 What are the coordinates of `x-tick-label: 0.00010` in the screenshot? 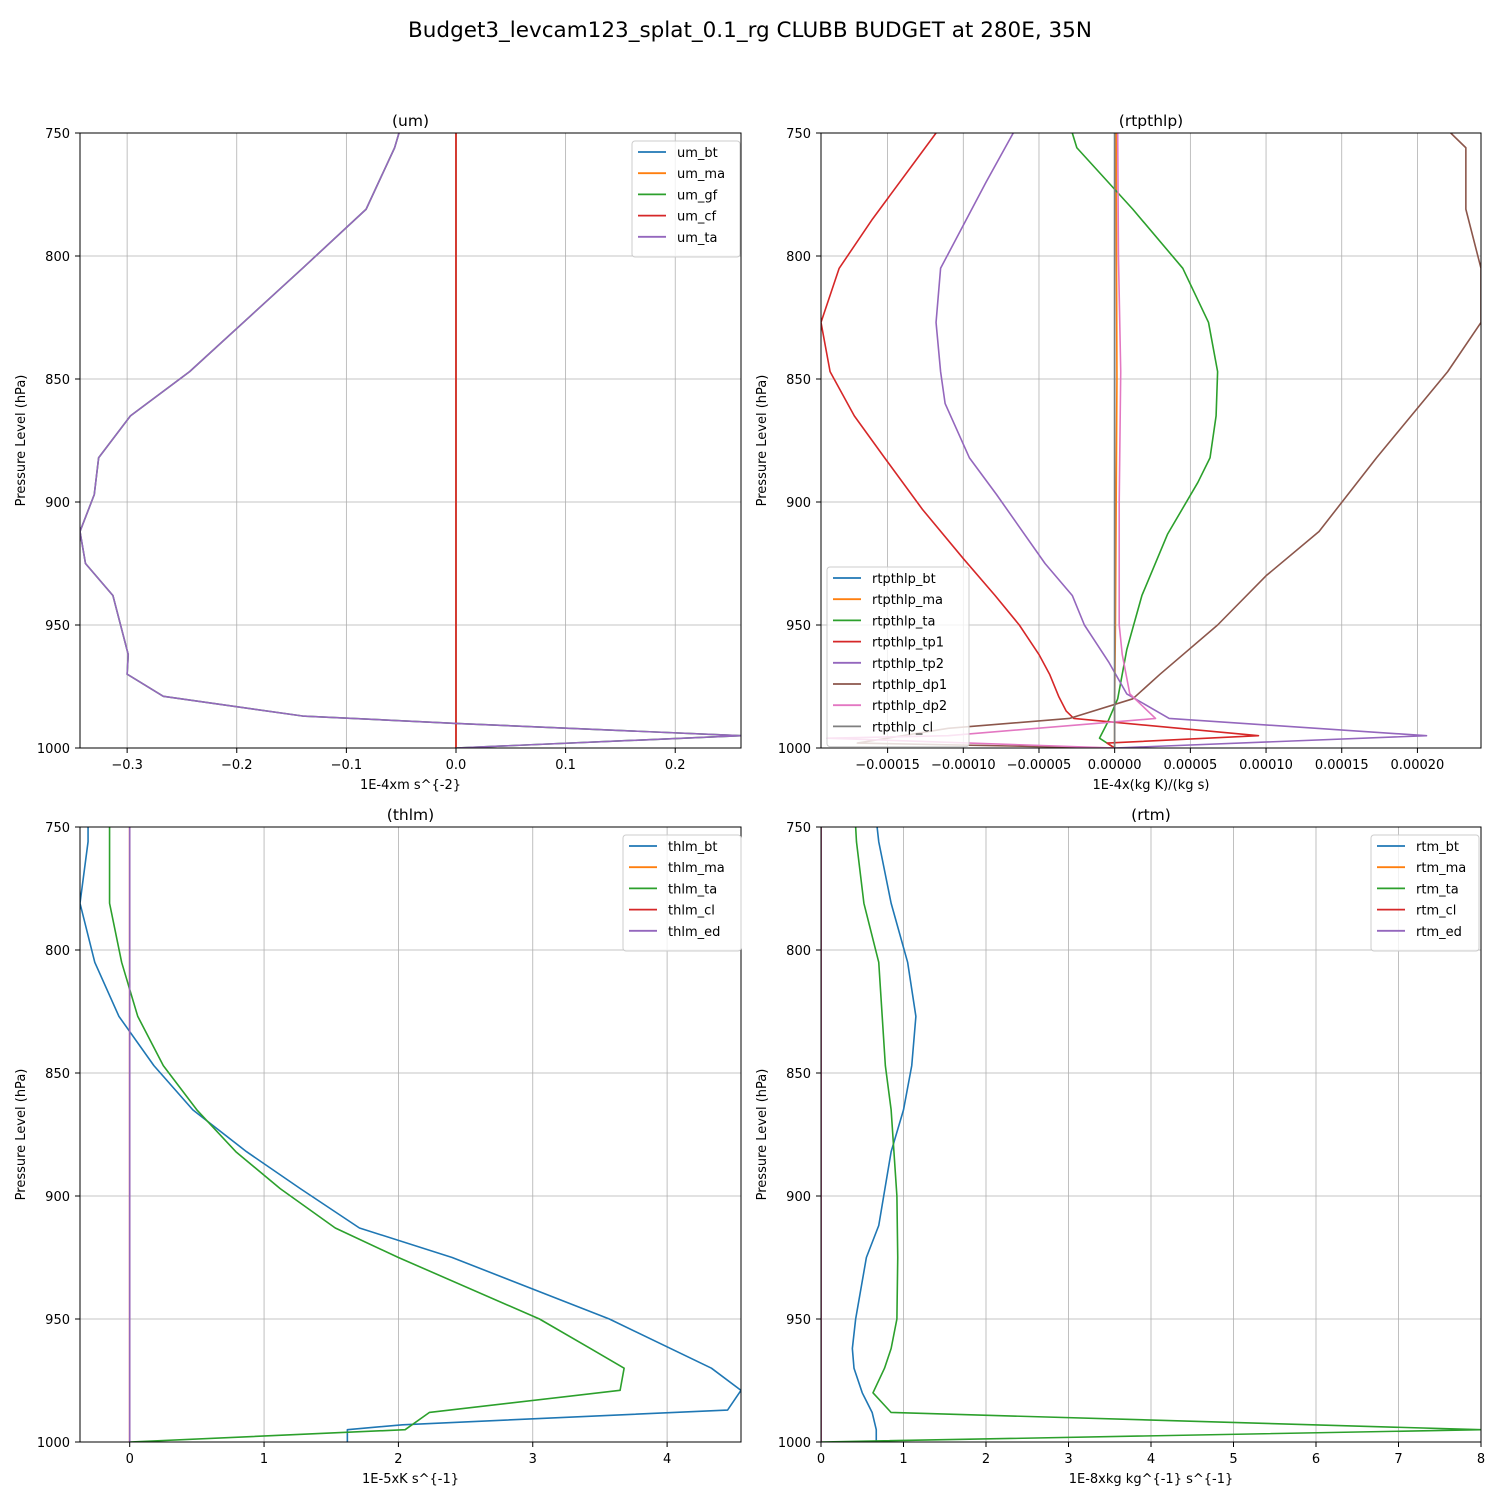 It's located at (1266, 765).